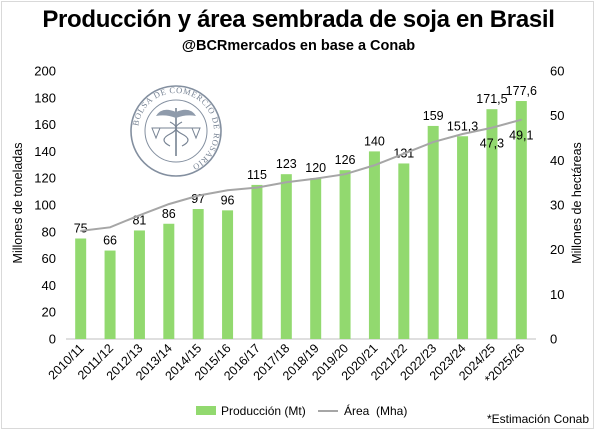 This screenshot has width=597, height=432. Describe the element at coordinates (206, 410) in the screenshot. I see `legend-bar-swatch` at that location.